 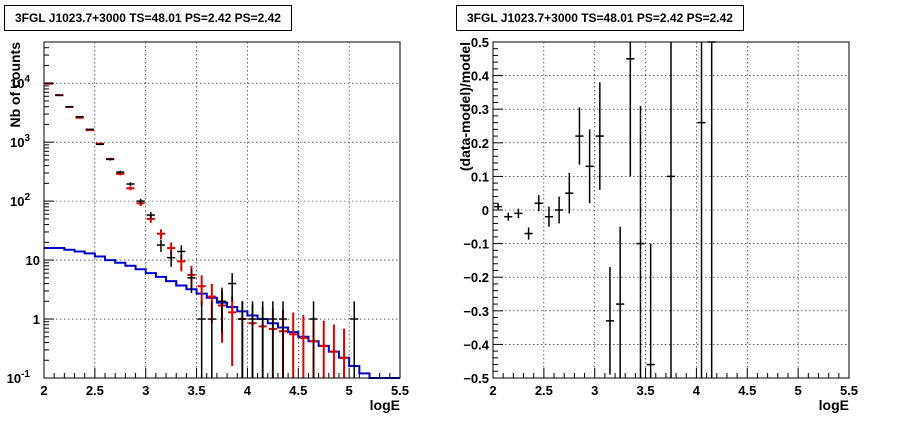 I want to click on y-tick-label: 0.3, so click(x=480, y=109).